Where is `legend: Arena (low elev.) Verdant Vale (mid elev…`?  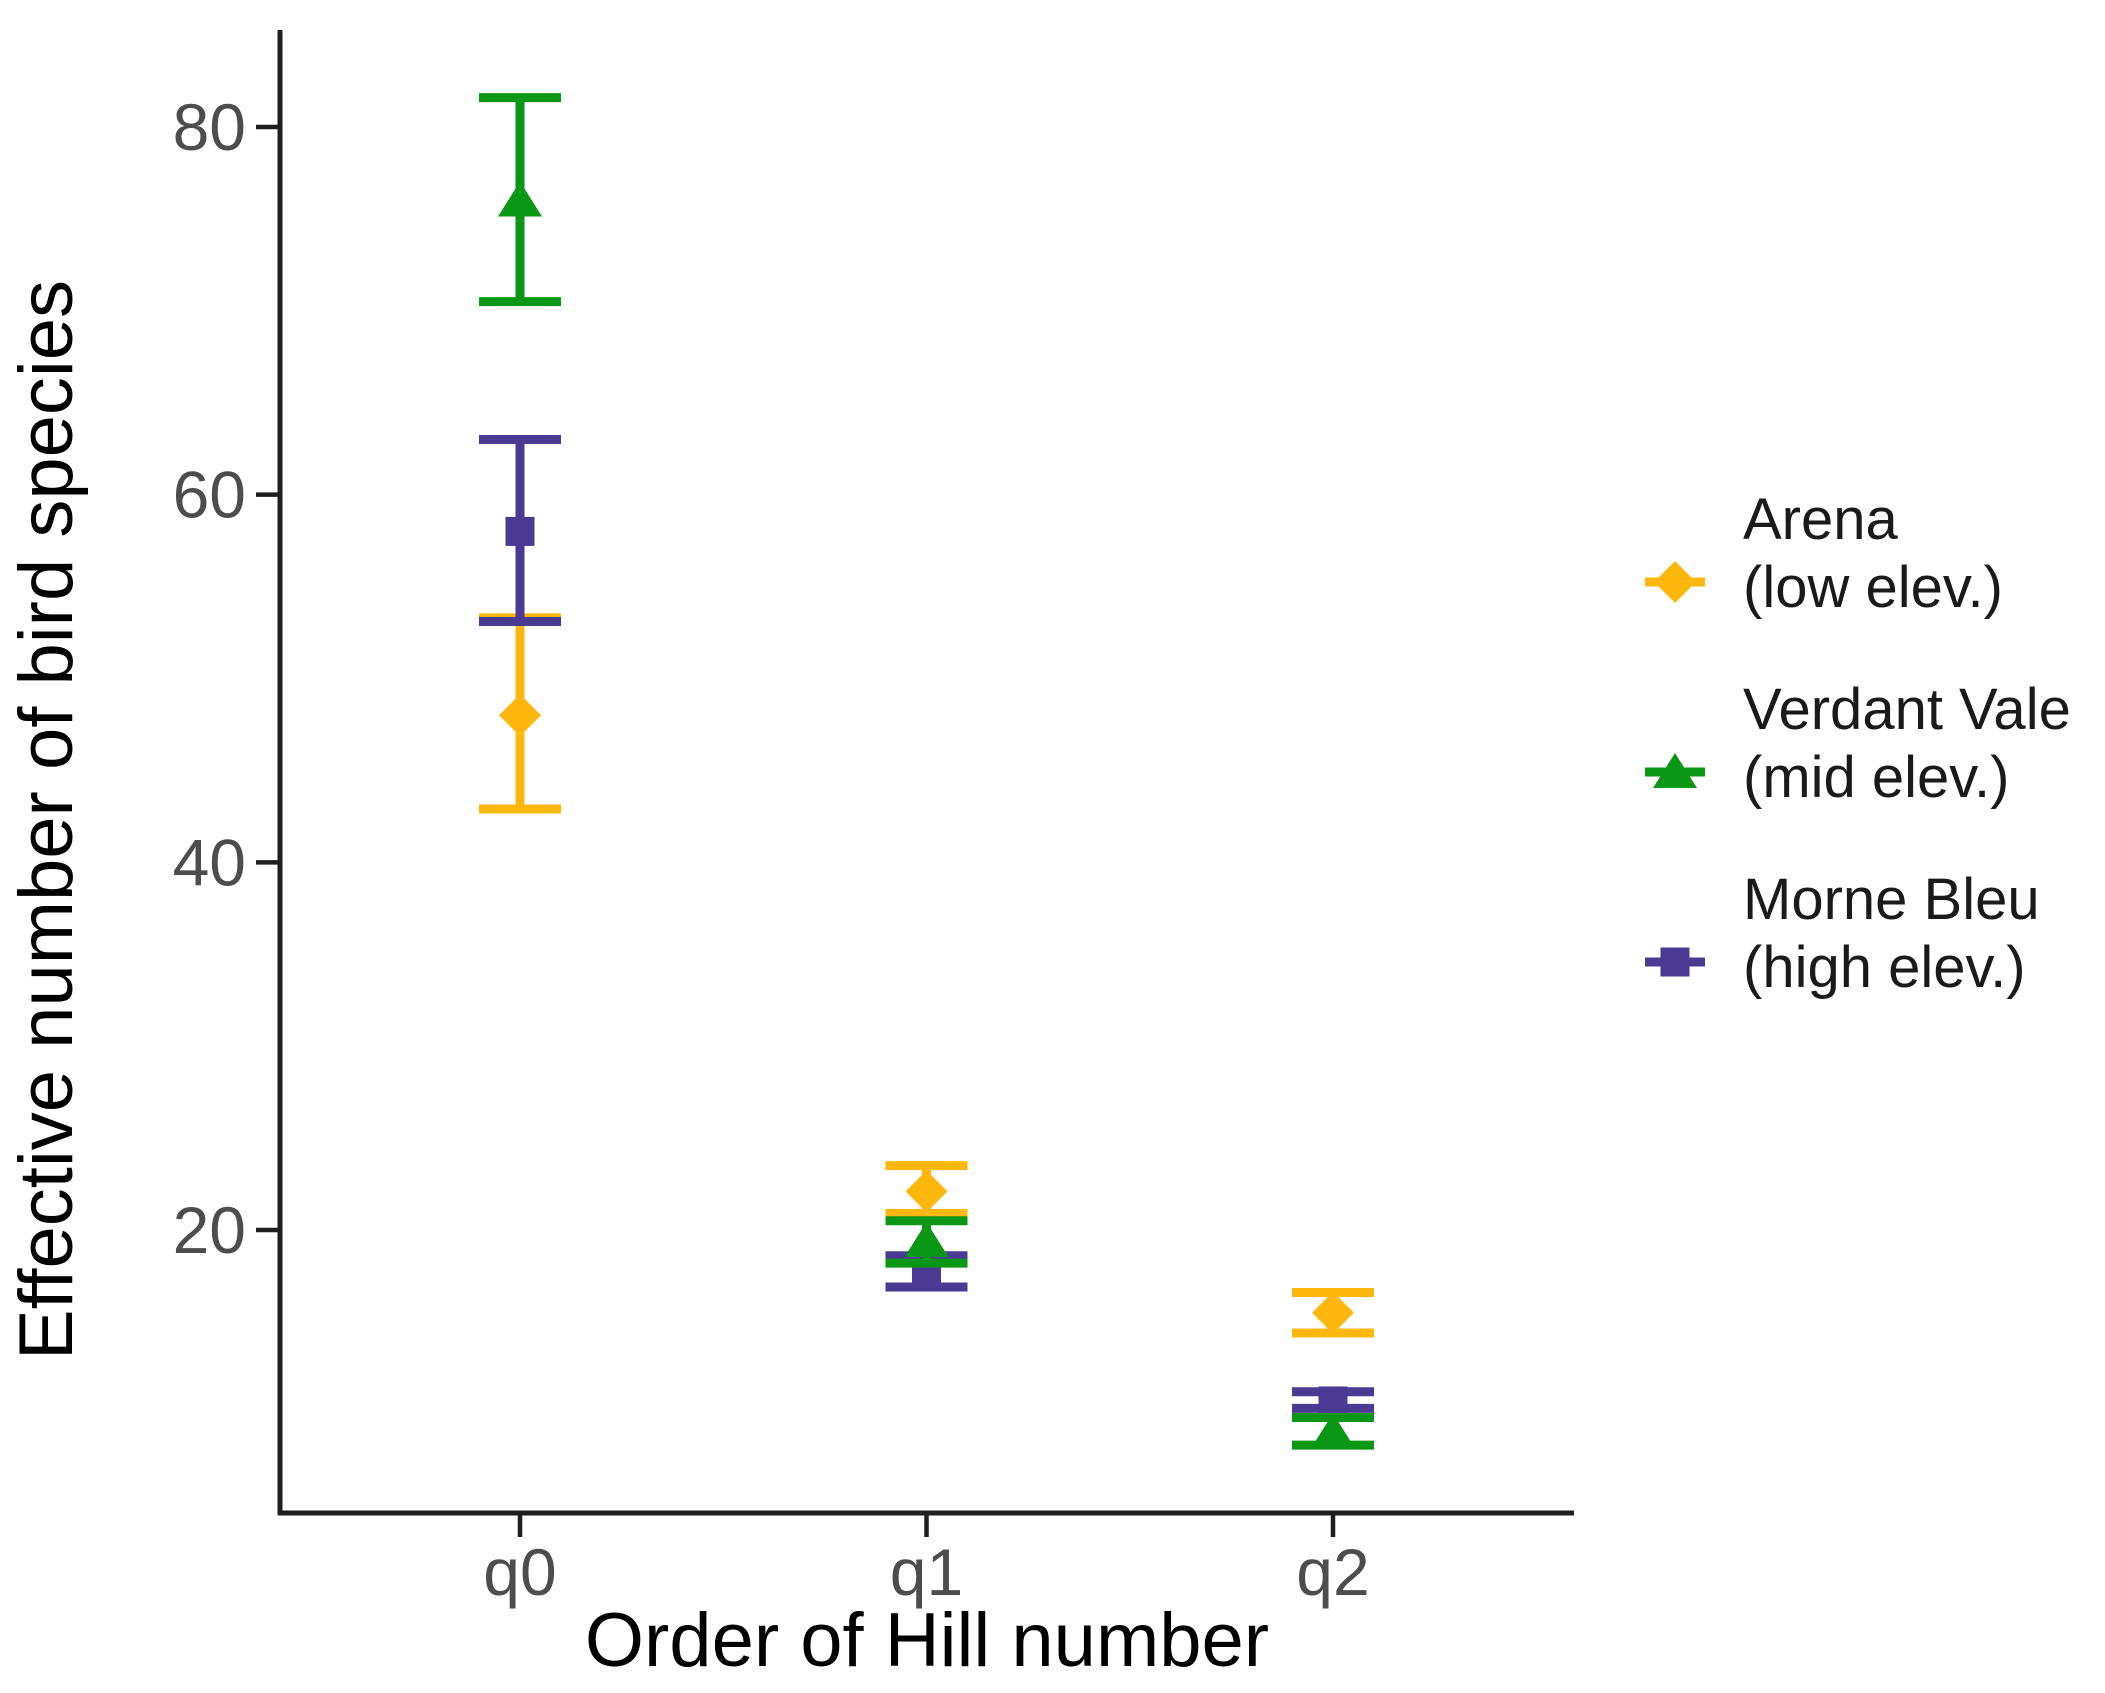 legend: Arena (low elev.) Verdant Vale (mid elev… is located at coordinates (1858, 771).